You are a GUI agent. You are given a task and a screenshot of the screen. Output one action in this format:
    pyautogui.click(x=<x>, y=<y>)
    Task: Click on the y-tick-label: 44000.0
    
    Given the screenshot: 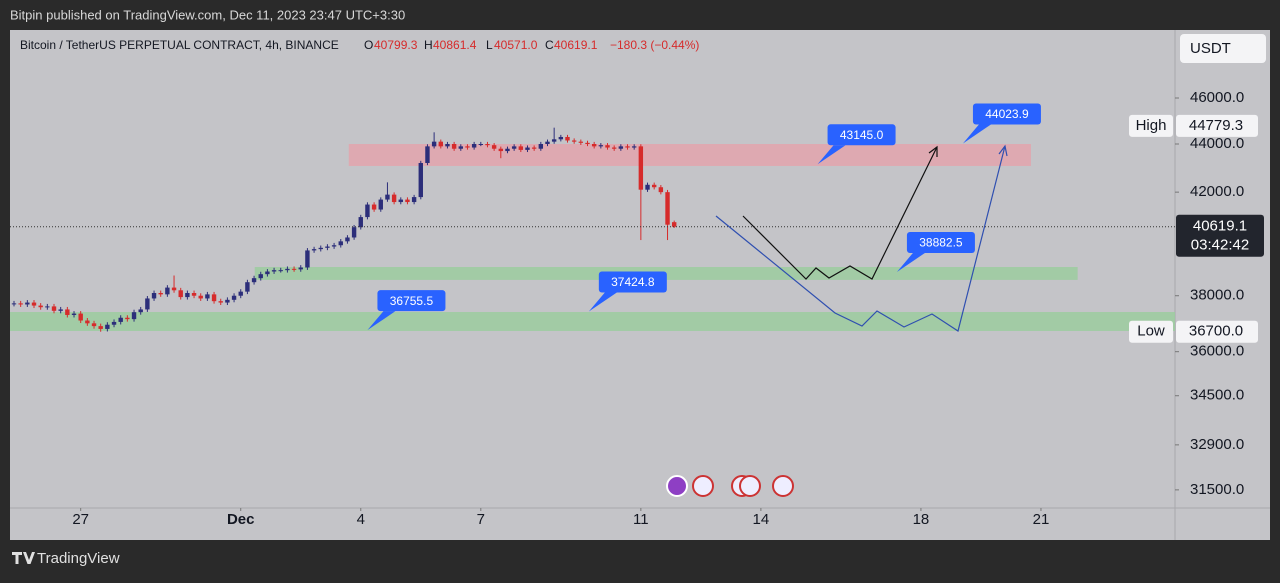 What is the action you would take?
    pyautogui.click(x=1217, y=143)
    